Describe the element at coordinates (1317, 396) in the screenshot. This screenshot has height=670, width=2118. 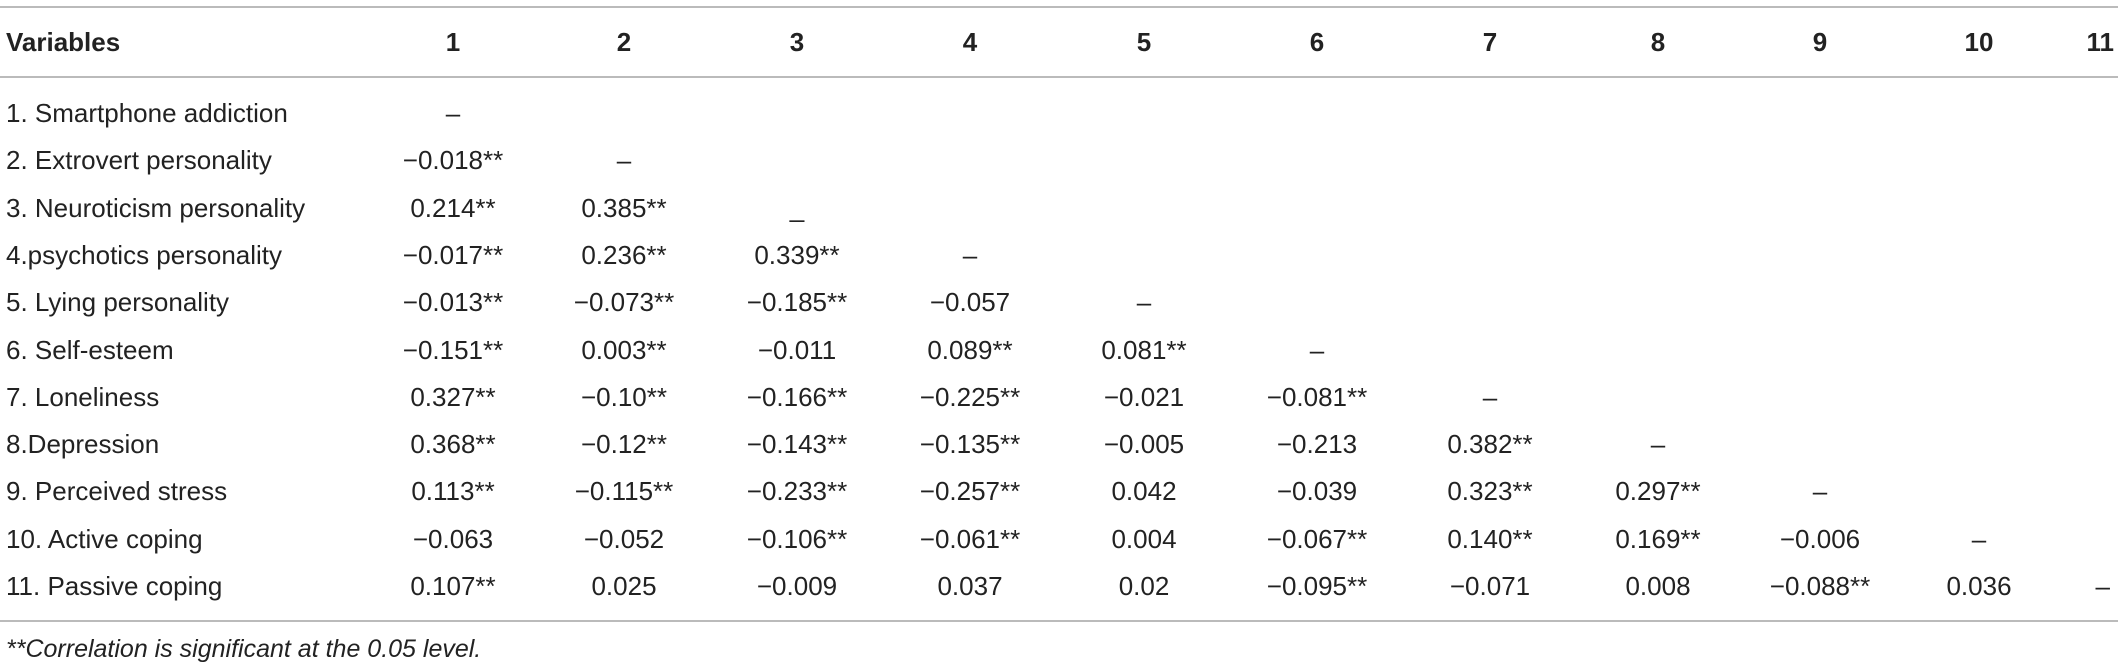
I see `cell: −0.081**` at that location.